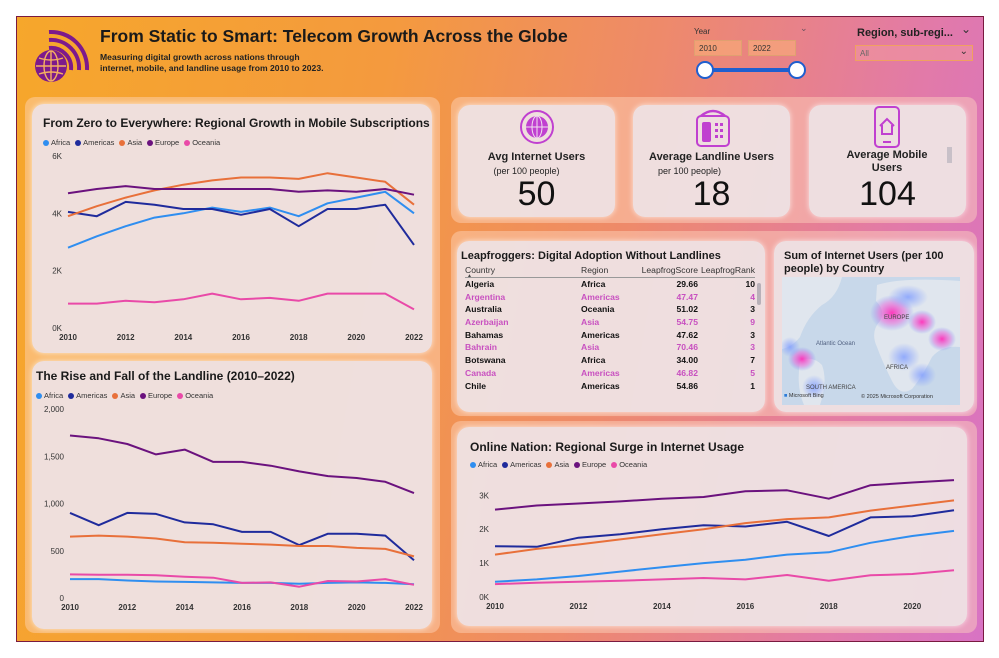 Image resolution: width=999 pixels, height=658 pixels. What do you see at coordinates (58, 551) in the screenshot?
I see `y-tick-label: 500` at bounding box center [58, 551].